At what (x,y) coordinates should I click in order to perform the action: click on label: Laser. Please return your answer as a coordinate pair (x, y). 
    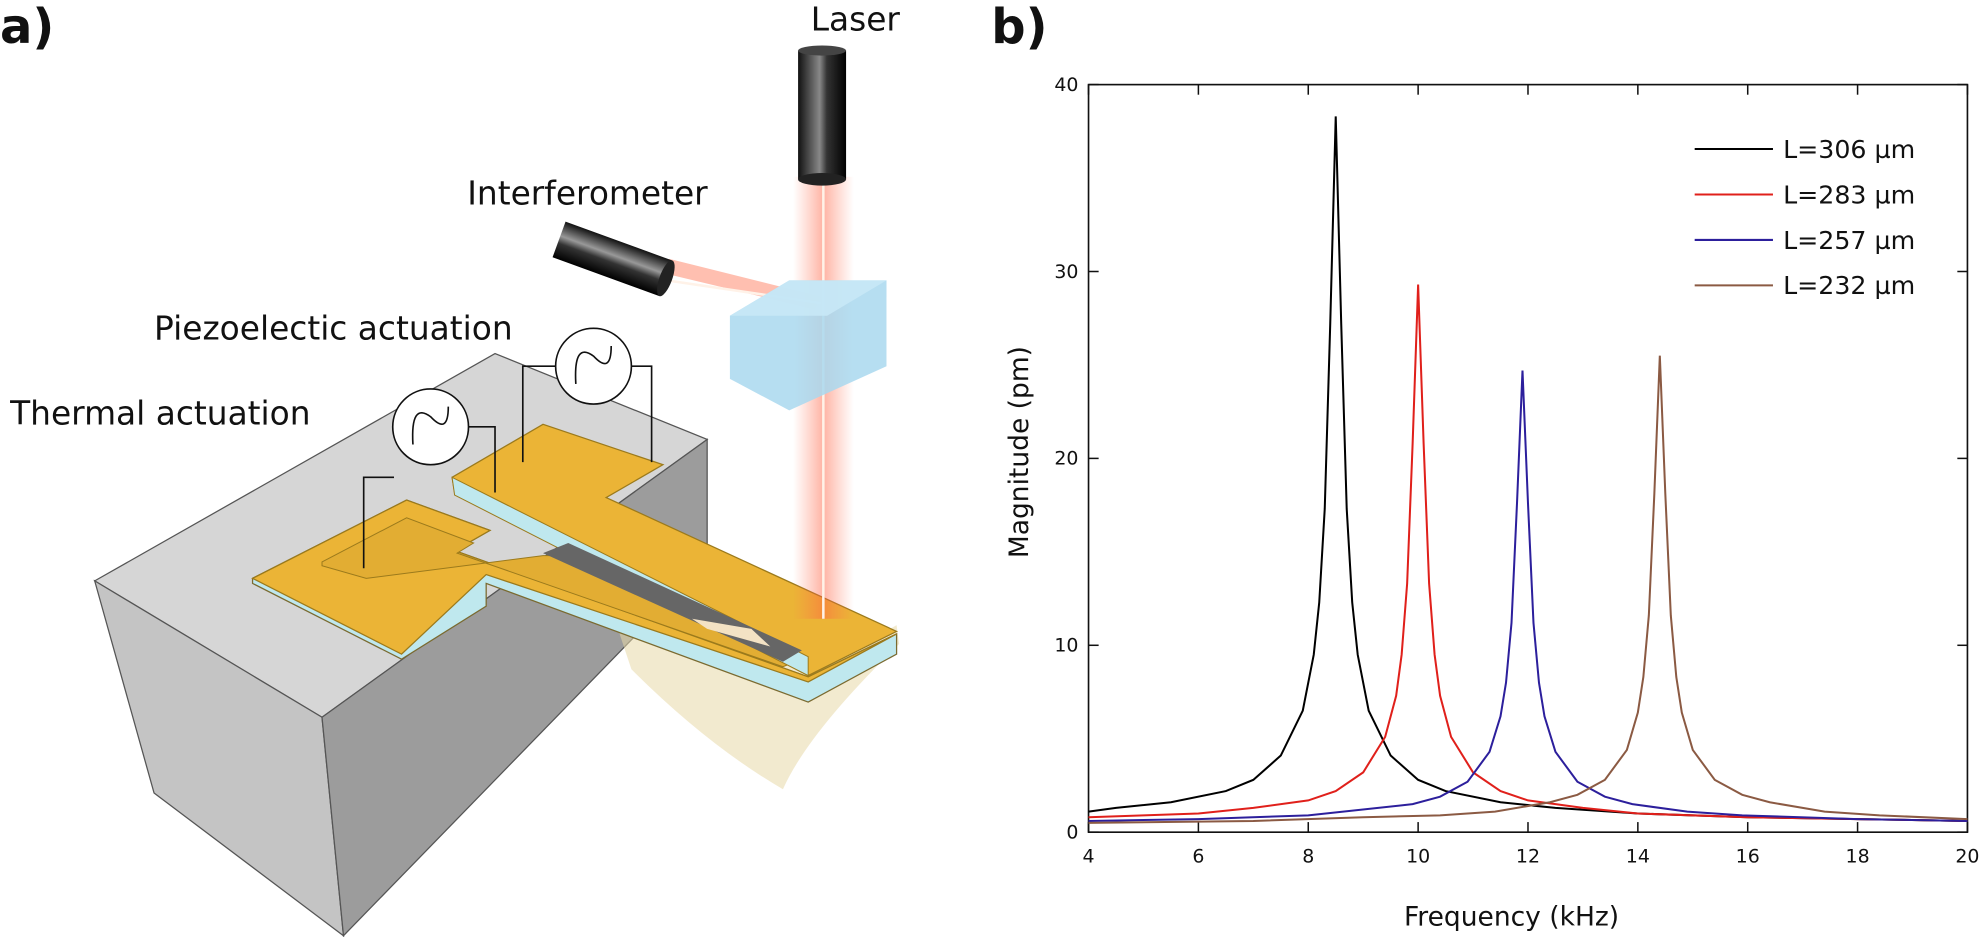
    Looking at the image, I should click on (856, 19).